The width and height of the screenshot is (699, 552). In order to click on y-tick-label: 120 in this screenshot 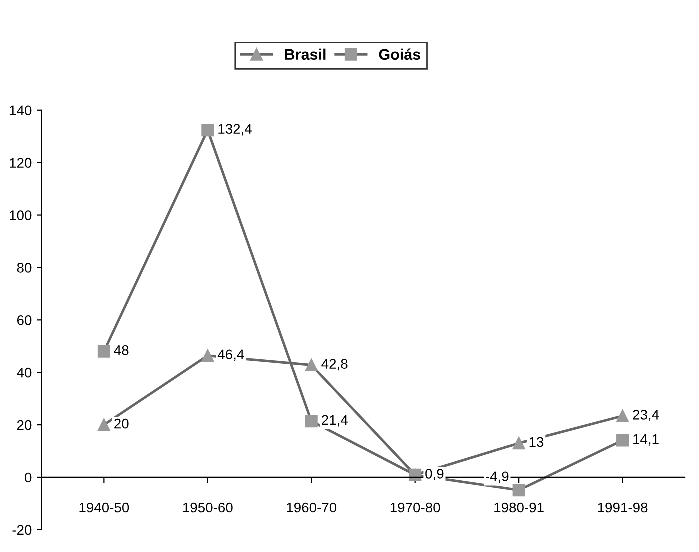, I will do `click(21, 163)`.